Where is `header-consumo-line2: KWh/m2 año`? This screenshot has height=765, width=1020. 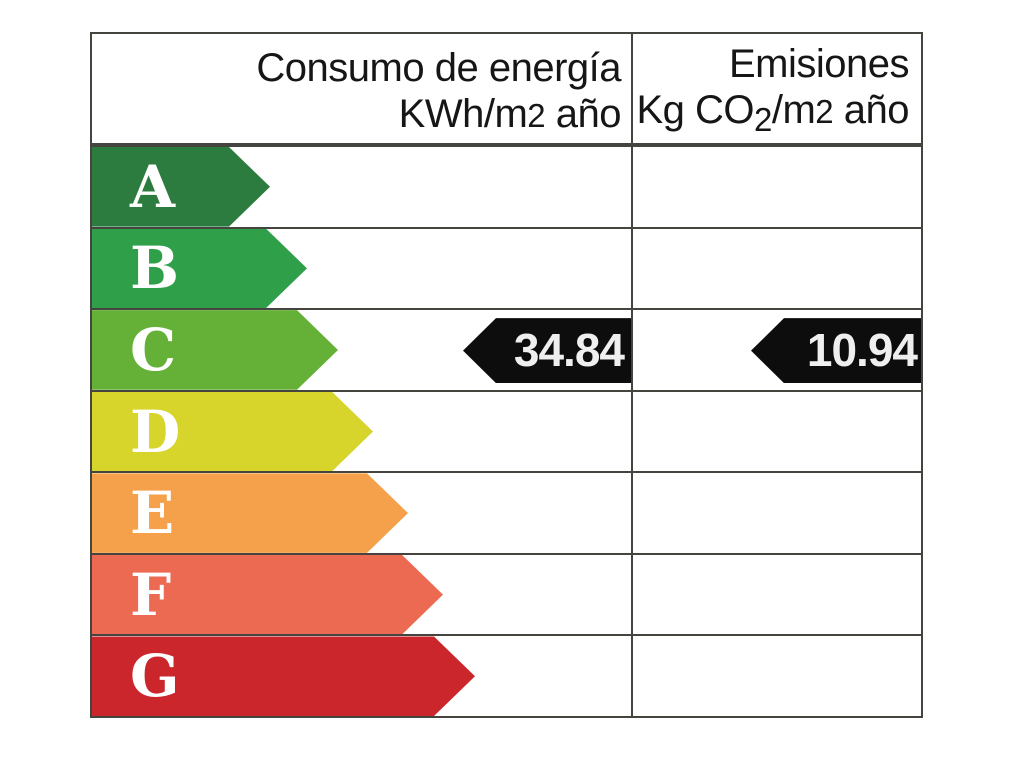
header-consumo-line2: KWh/m2 año is located at coordinates (510, 113).